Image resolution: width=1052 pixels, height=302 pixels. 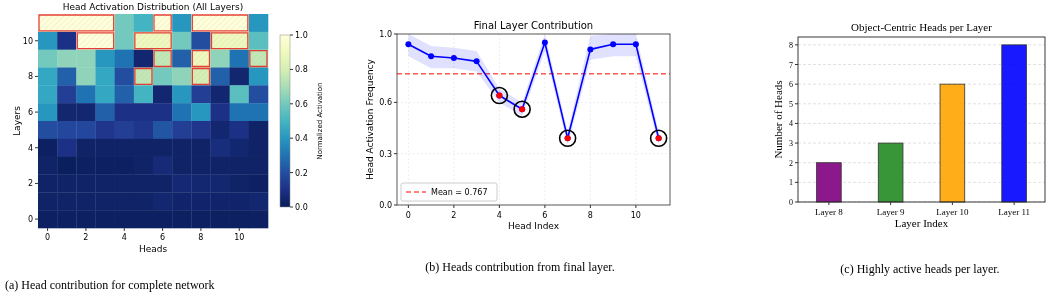 I want to click on chart-title: Head Activation Distribution (All Layers), so click(x=153, y=7).